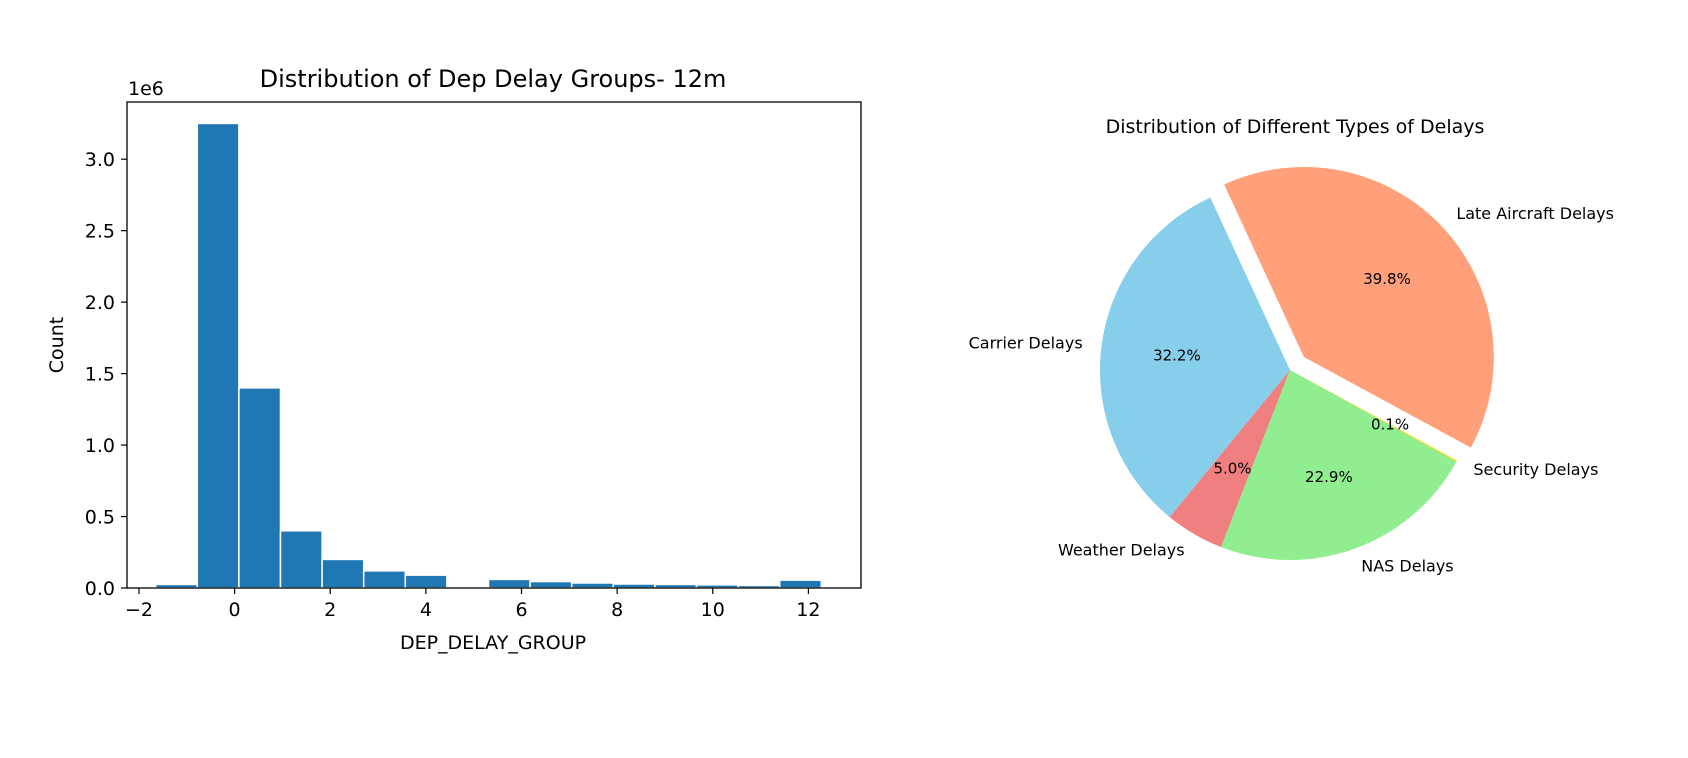 The height and width of the screenshot is (758, 1688). I want to click on y-tick-label: 0.0, so click(100, 589).